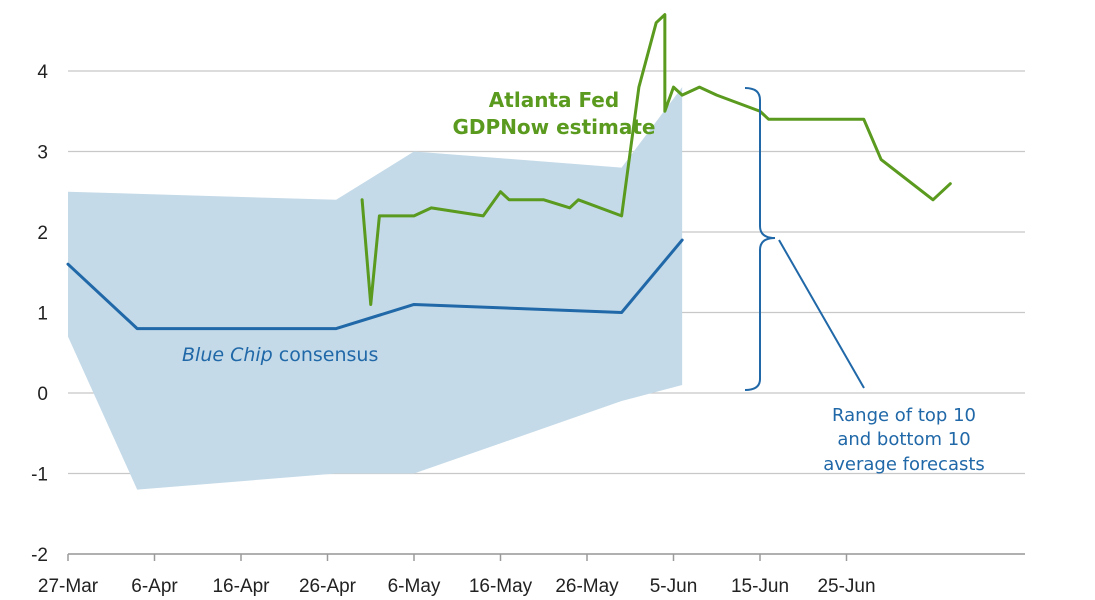 This screenshot has width=1095, height=600. I want to click on gdpnow-label-line2: GDPNow estimate, so click(554, 127).